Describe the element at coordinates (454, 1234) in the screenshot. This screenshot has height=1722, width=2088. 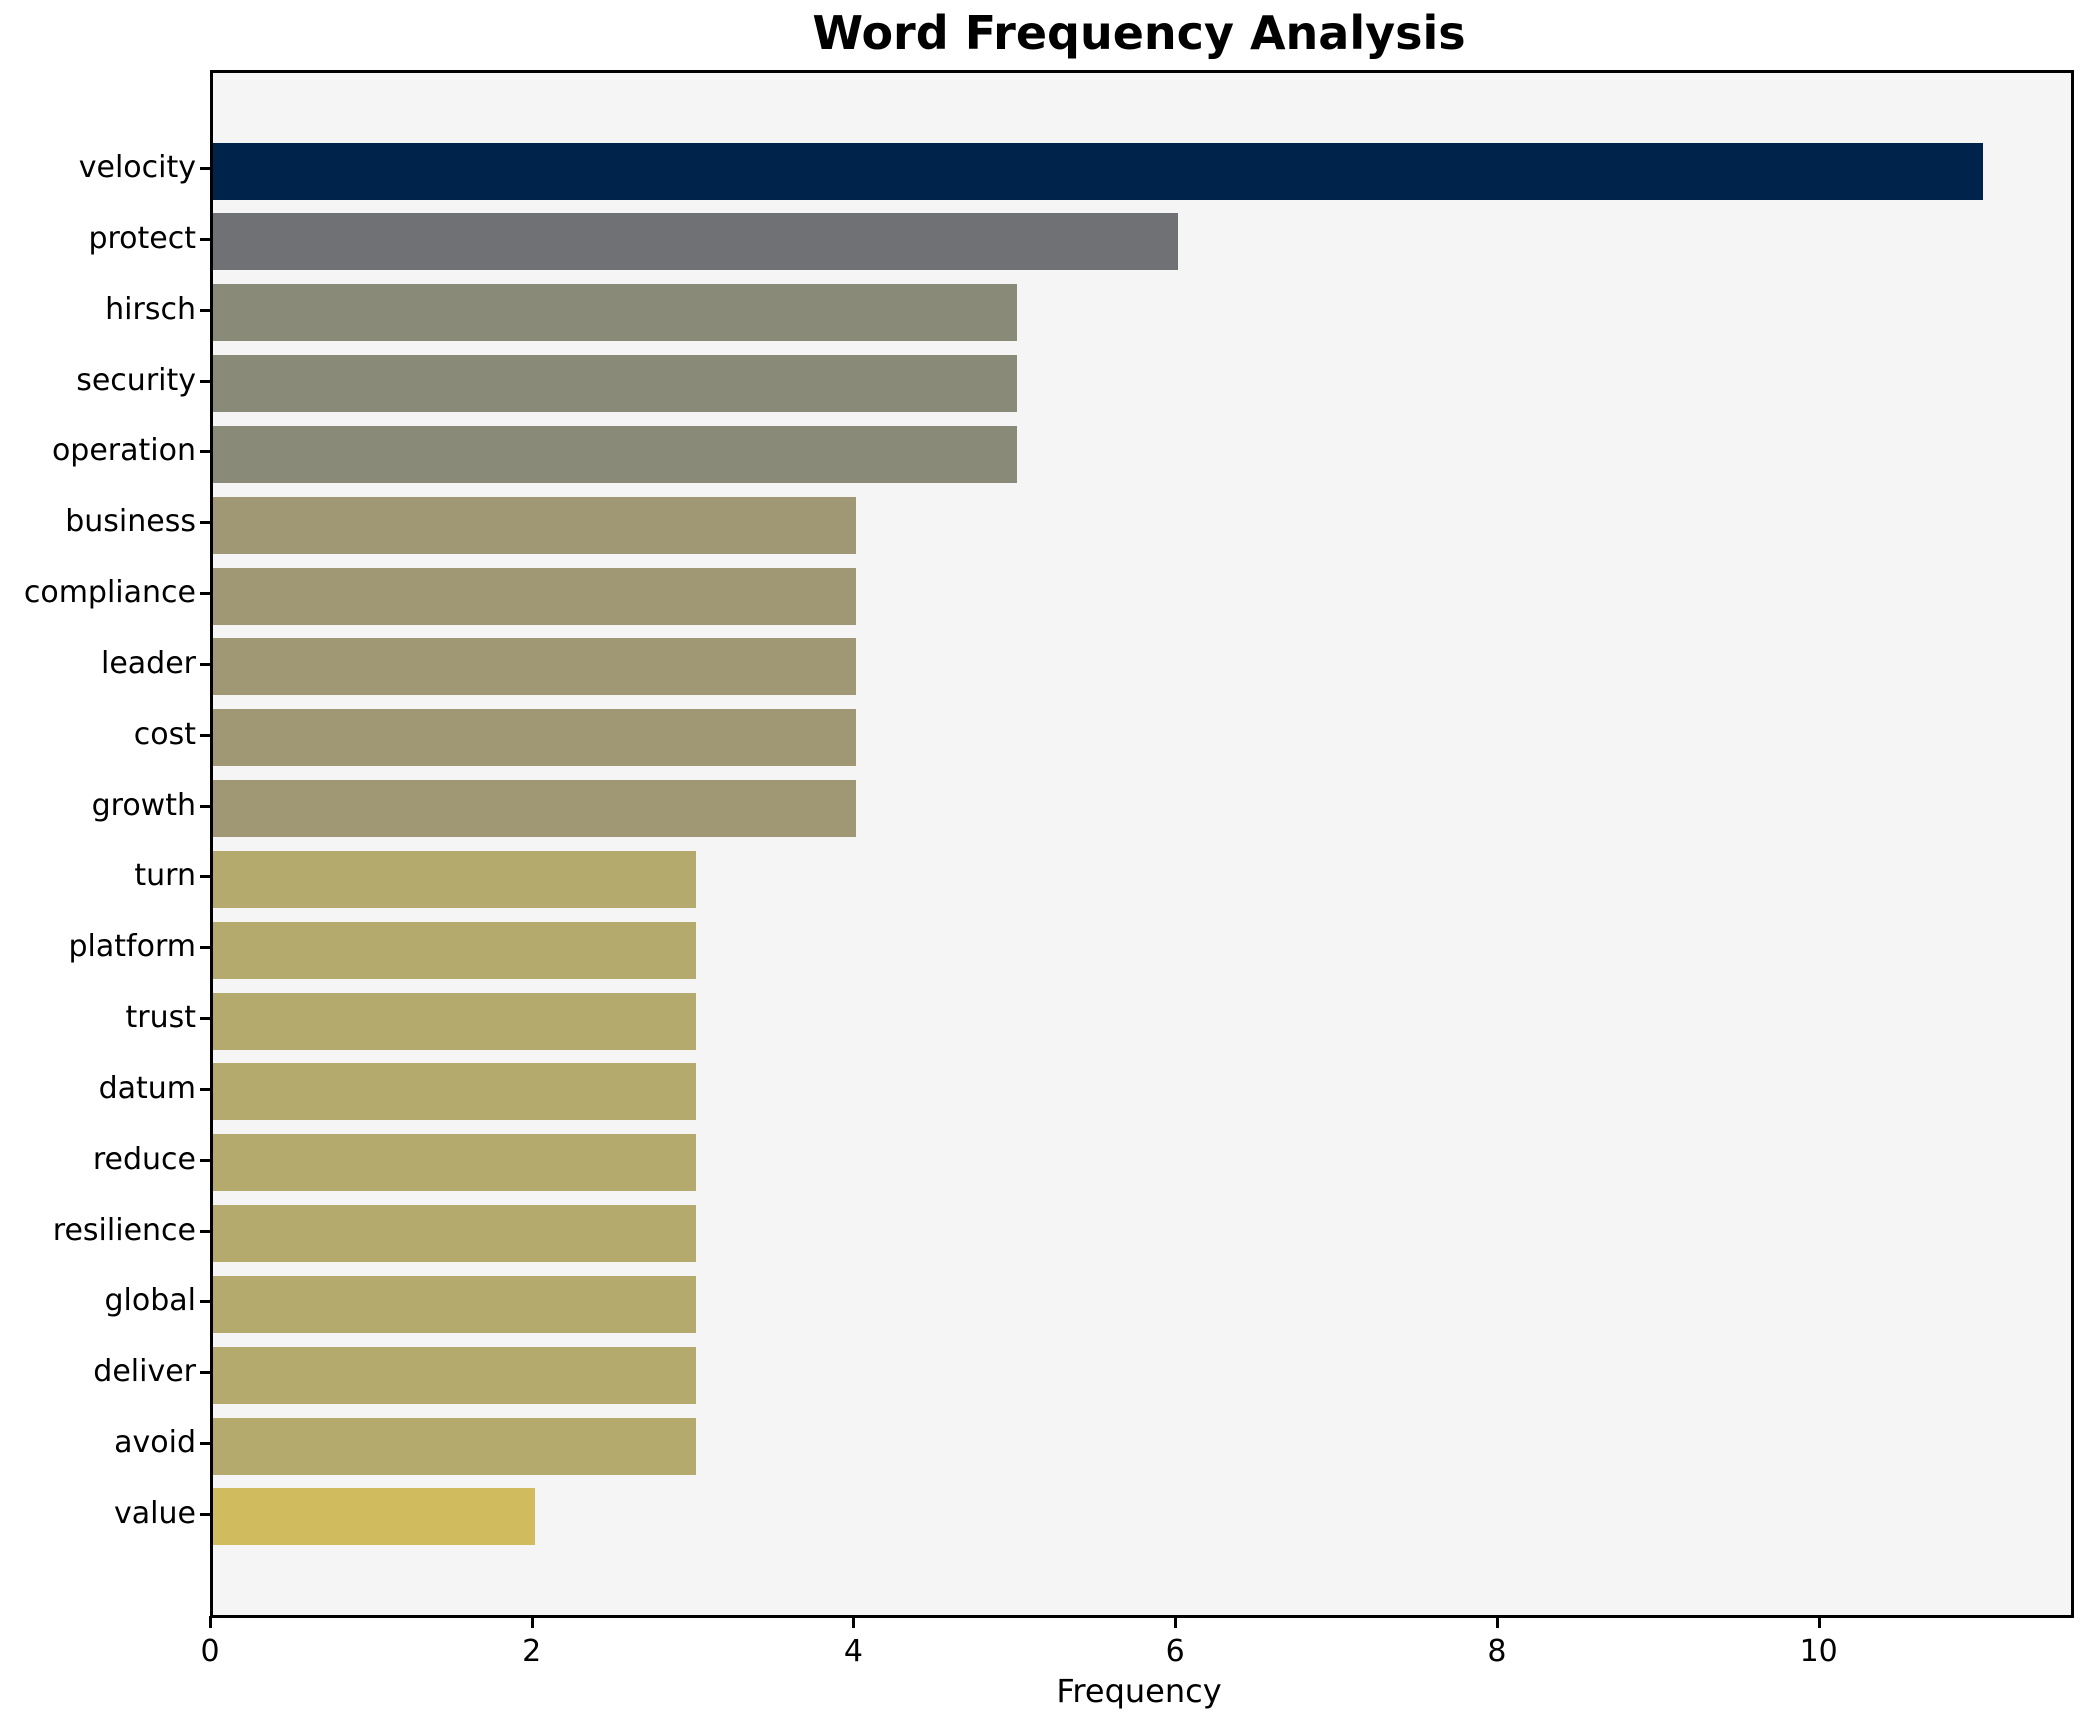
I see `bar-resilience` at that location.